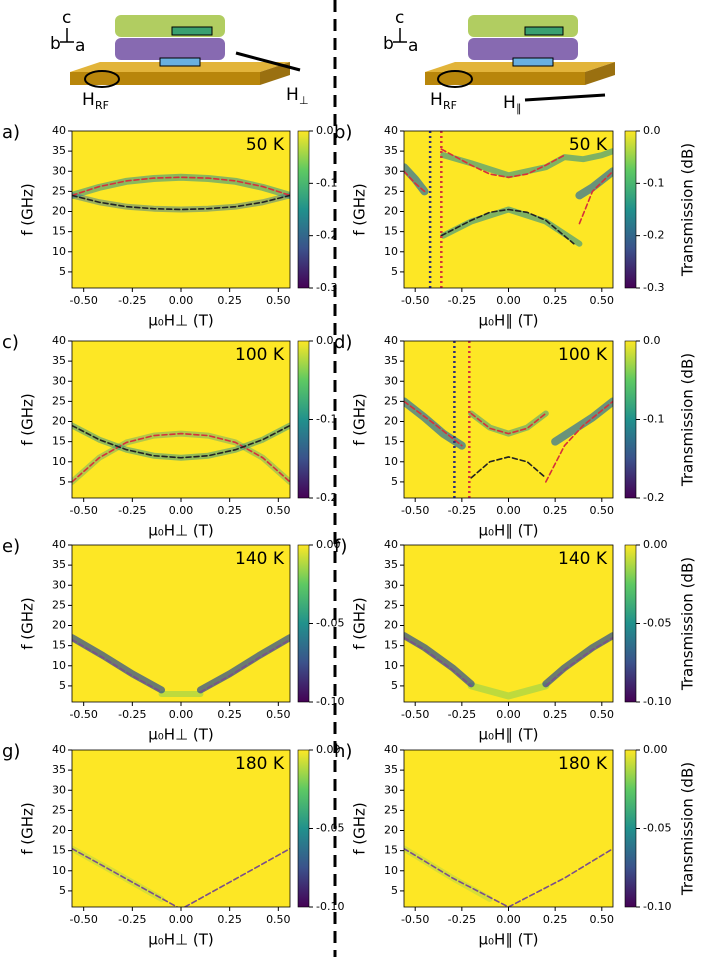 The width and height of the screenshot is (706, 961). I want to click on crystal, so click(170, 49).